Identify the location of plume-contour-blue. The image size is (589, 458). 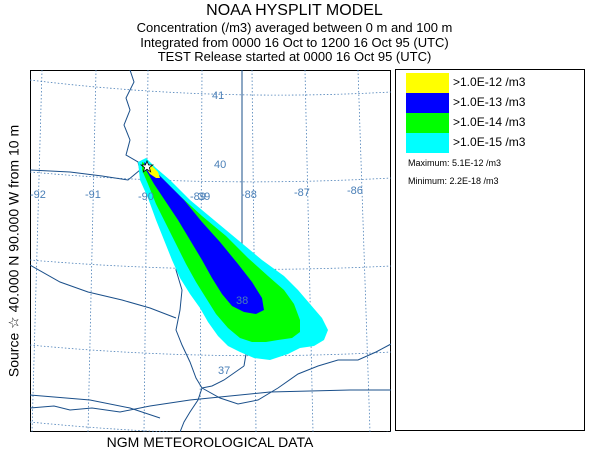
(204, 238).